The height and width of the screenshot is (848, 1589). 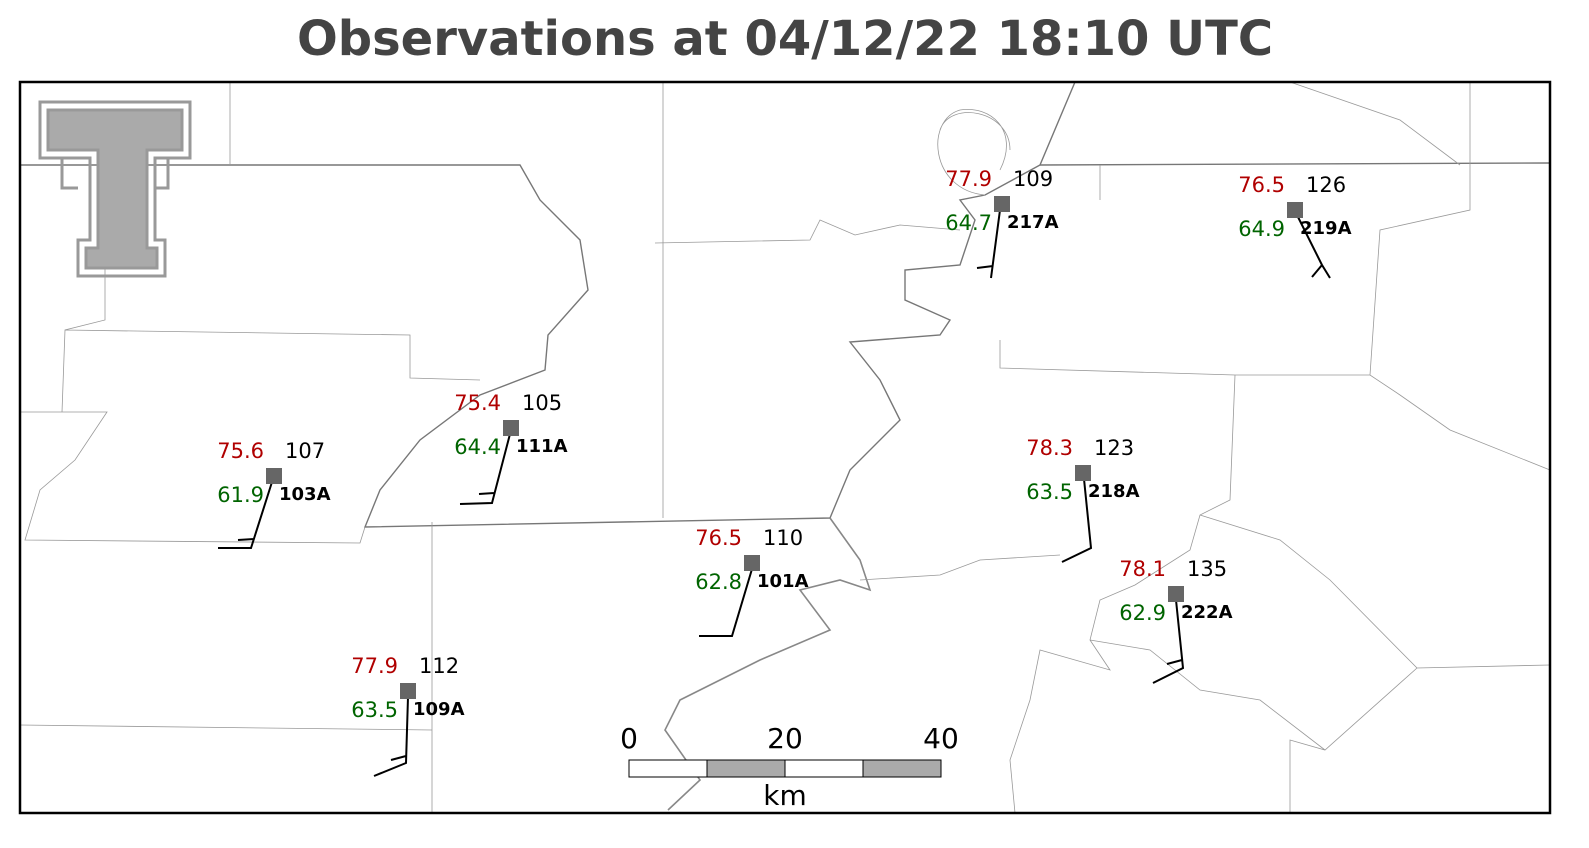 What do you see at coordinates (542, 446) in the screenshot?
I see `station-id: 111A` at bounding box center [542, 446].